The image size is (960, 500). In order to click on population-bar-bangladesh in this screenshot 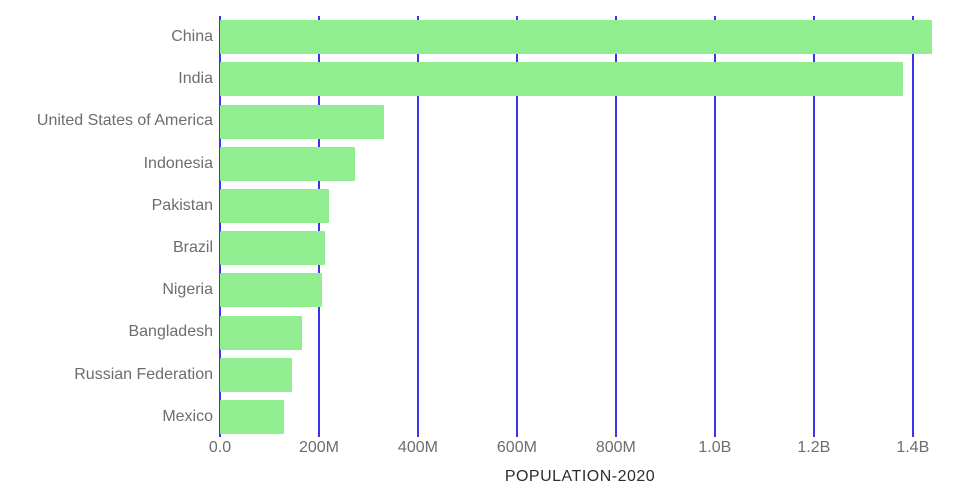, I will do `click(261, 332)`.